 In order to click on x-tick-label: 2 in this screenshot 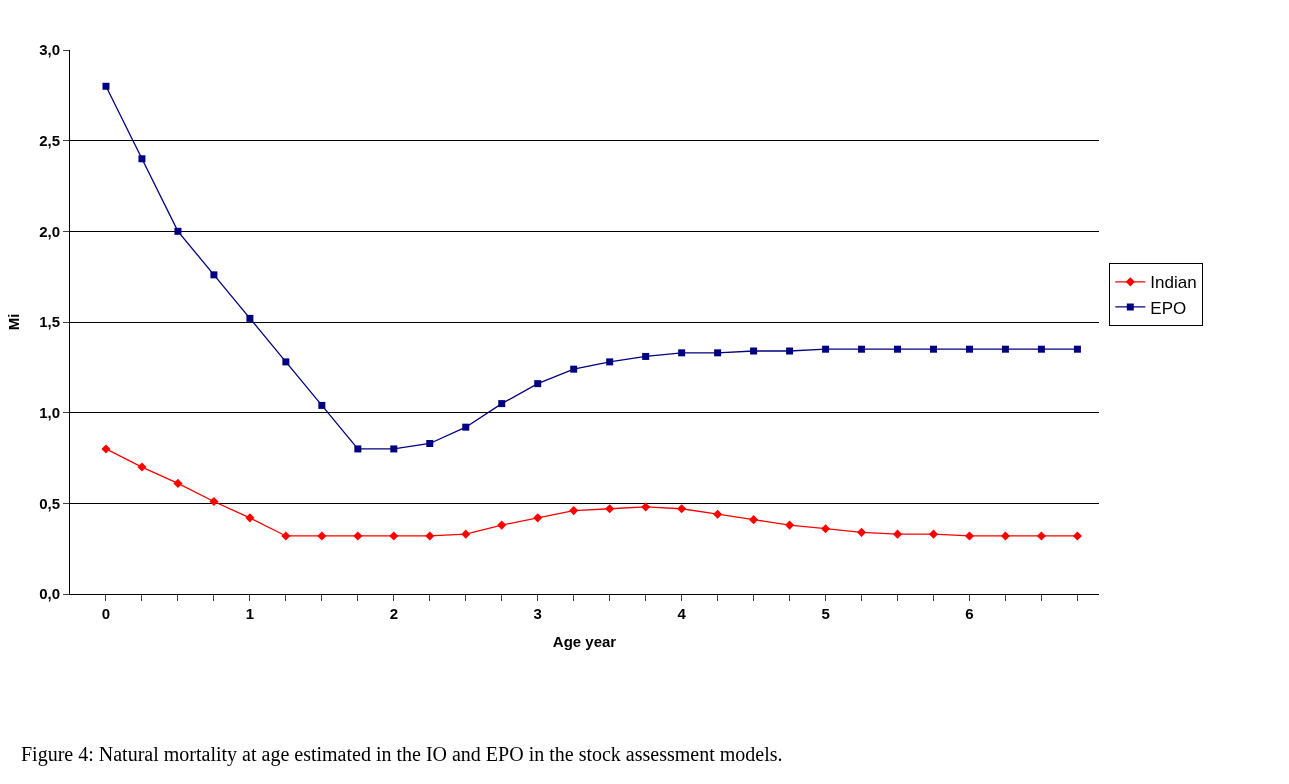, I will do `click(393, 613)`.